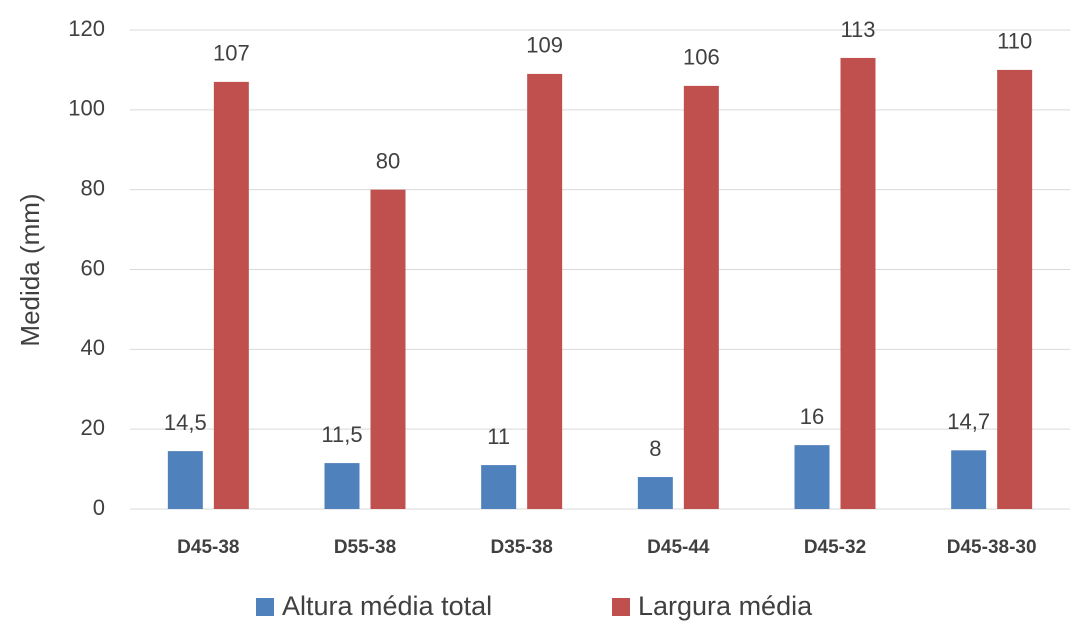  What do you see at coordinates (93, 187) in the screenshot?
I see `y-tick-label: 80` at bounding box center [93, 187].